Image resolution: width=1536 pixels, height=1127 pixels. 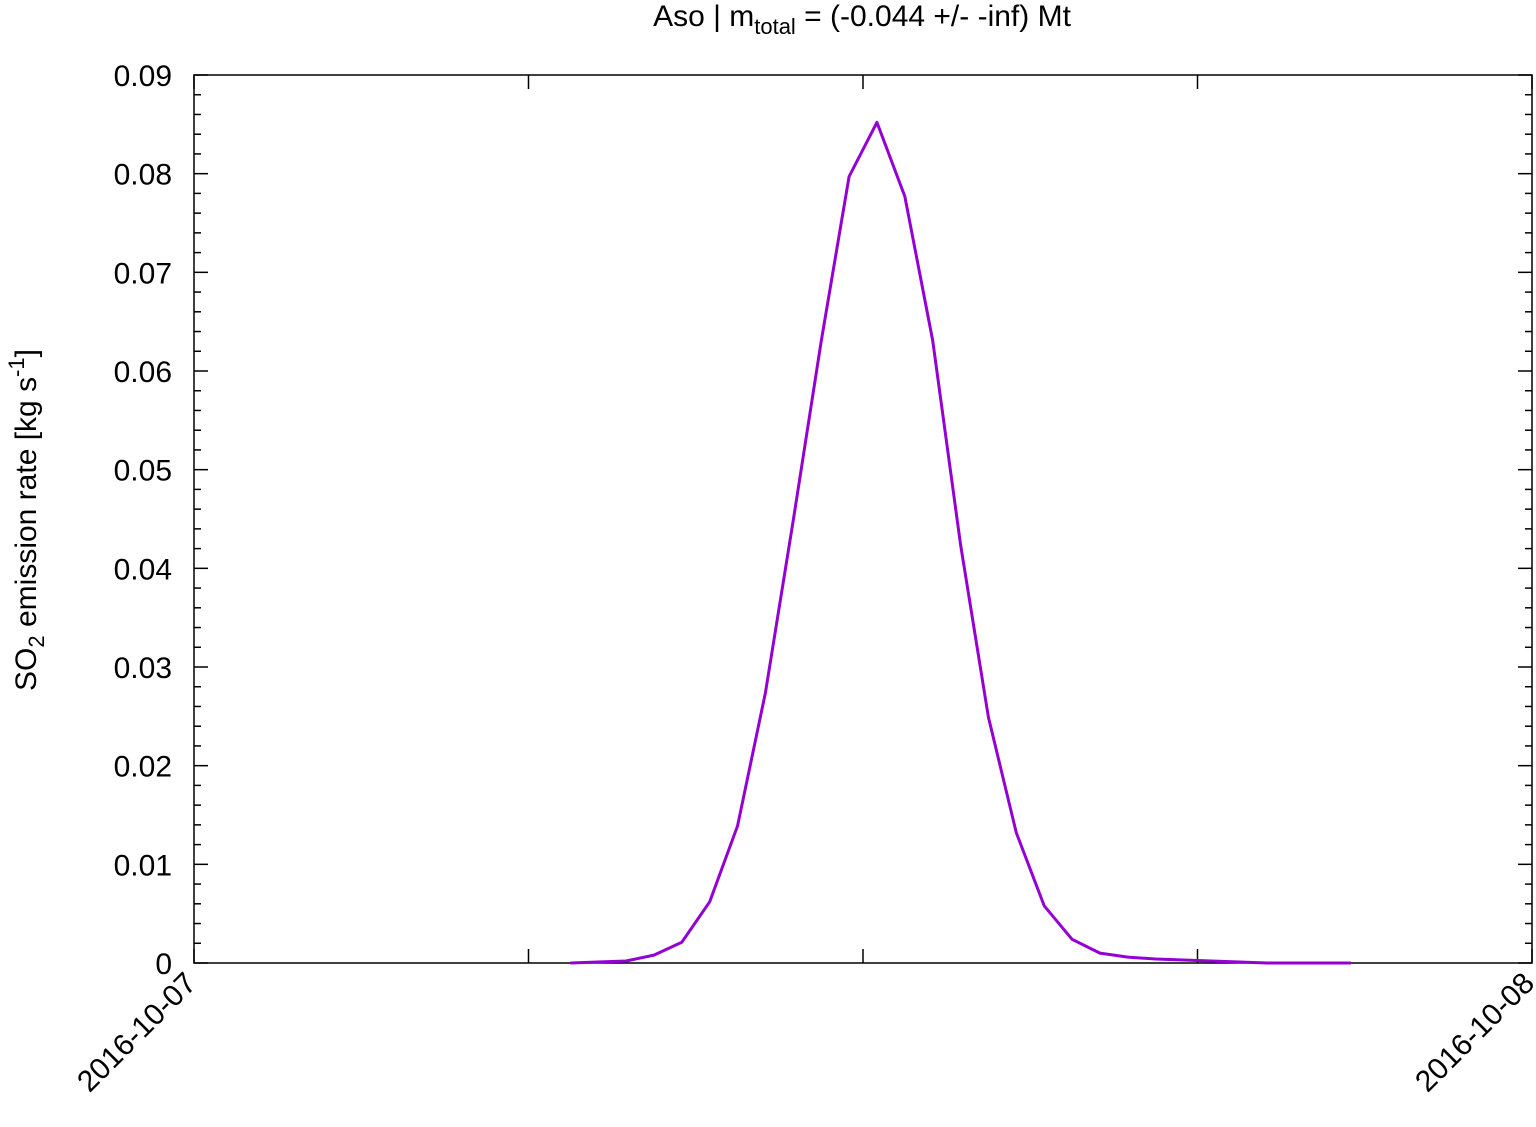 What do you see at coordinates (143, 569) in the screenshot?
I see `y-tick-label: 0.04` at bounding box center [143, 569].